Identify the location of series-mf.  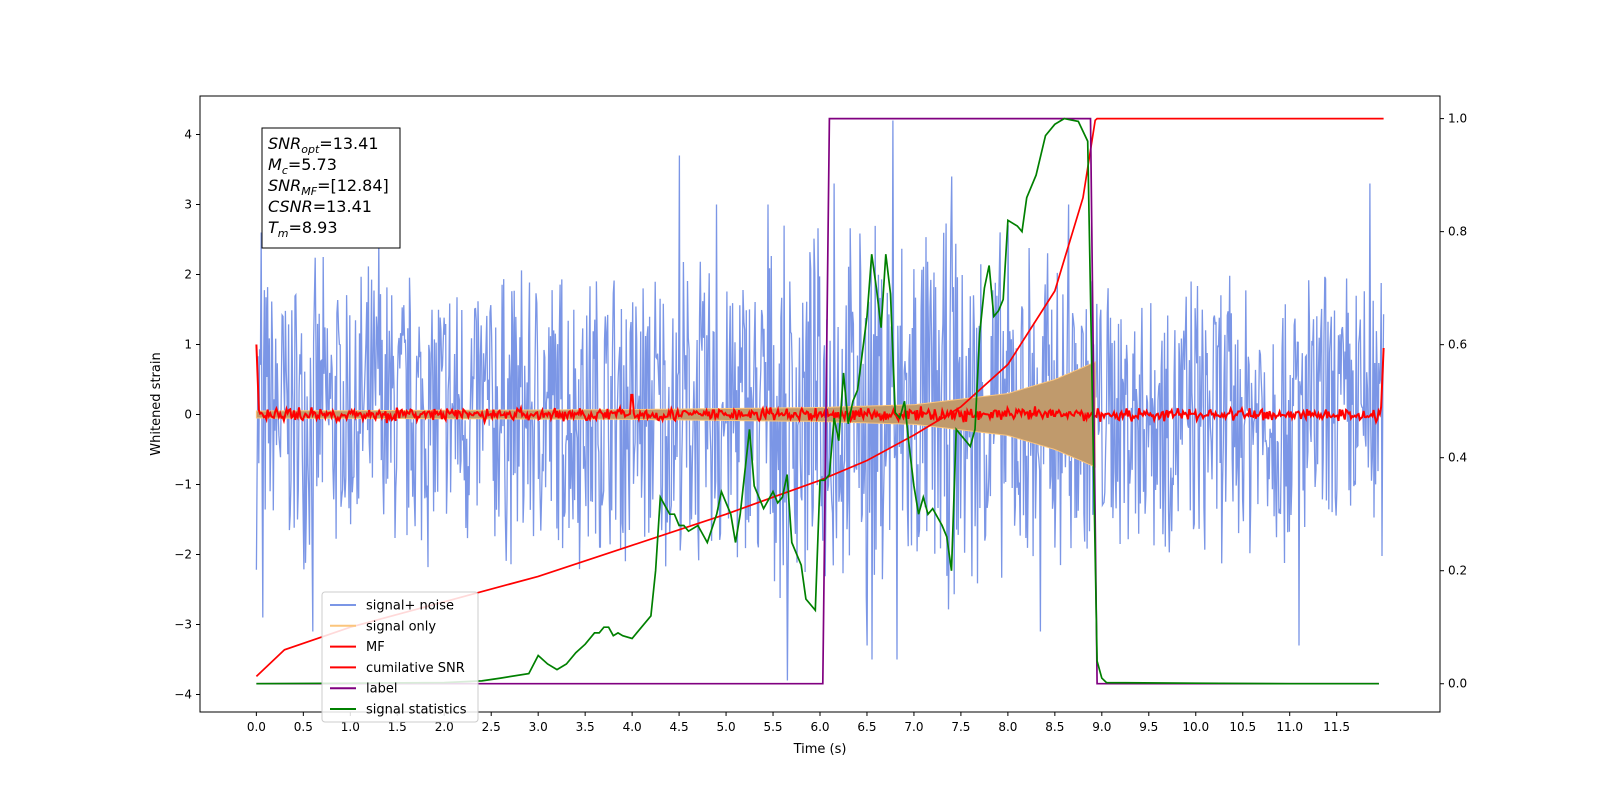
(820, 385).